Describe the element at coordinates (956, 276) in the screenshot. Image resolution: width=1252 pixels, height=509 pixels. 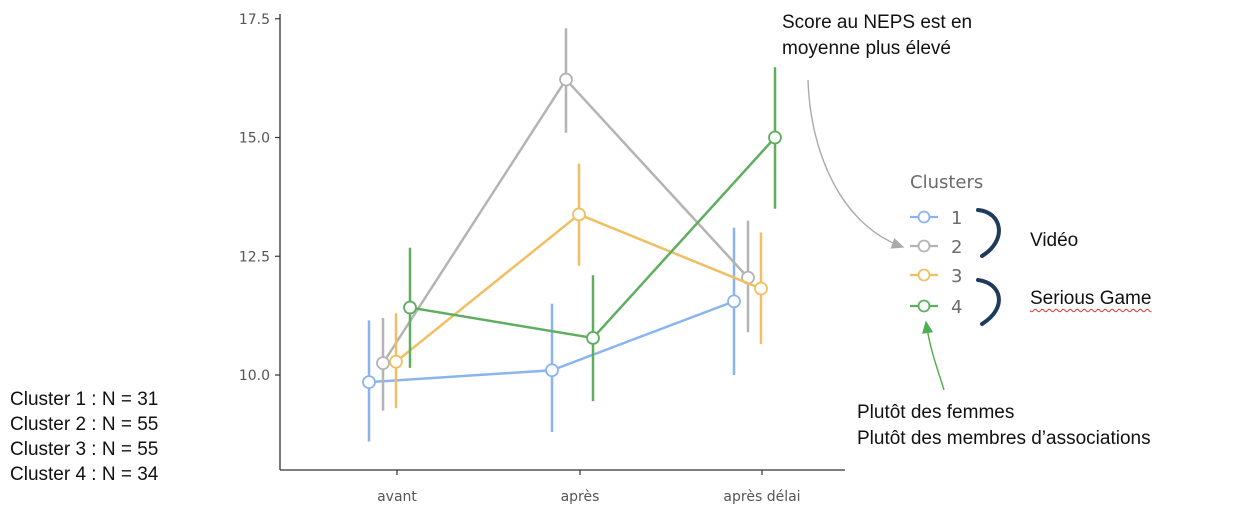
I see `legend-label: 3` at that location.